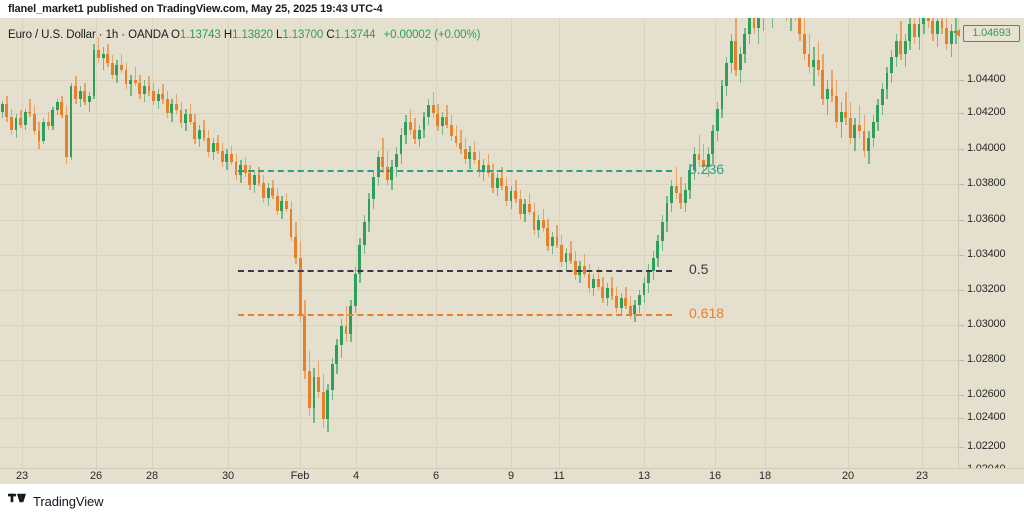  I want to click on tradingview-logo-icon, so click(17, 501).